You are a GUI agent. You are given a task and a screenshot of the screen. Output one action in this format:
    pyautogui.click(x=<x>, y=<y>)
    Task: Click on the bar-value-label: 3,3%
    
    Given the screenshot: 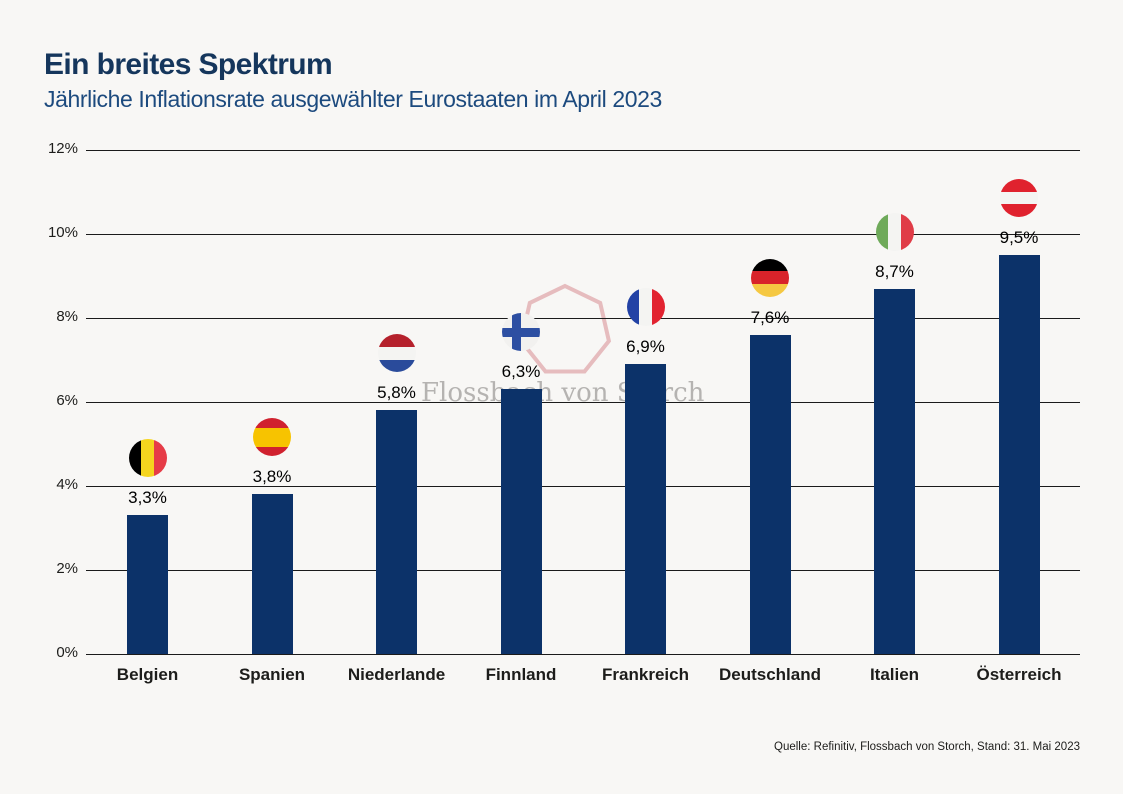 What is the action you would take?
    pyautogui.click(x=147, y=498)
    